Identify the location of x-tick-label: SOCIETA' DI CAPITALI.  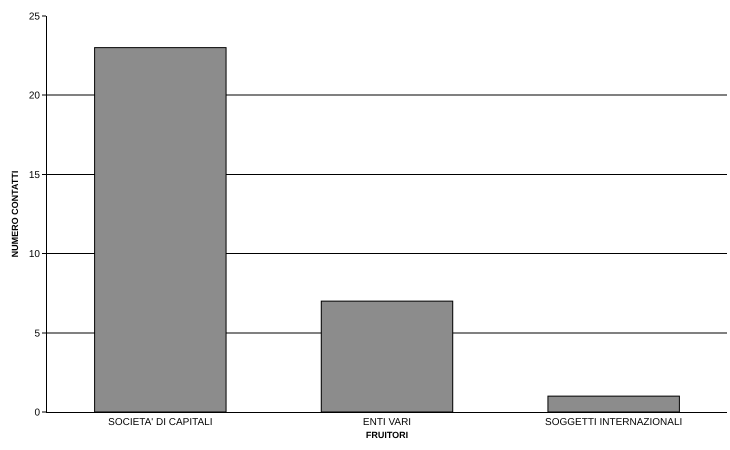
(160, 422).